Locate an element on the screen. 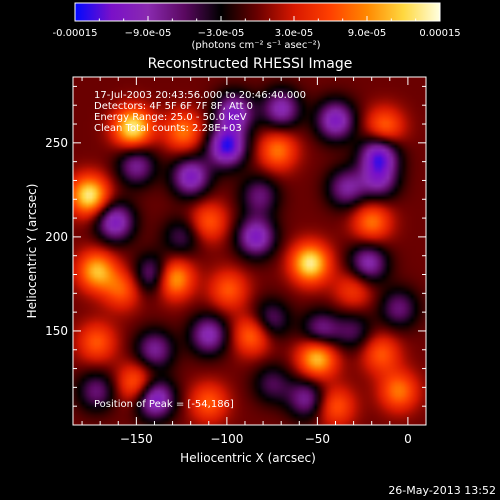  x-tick-label: −50 is located at coordinates (317, 439).